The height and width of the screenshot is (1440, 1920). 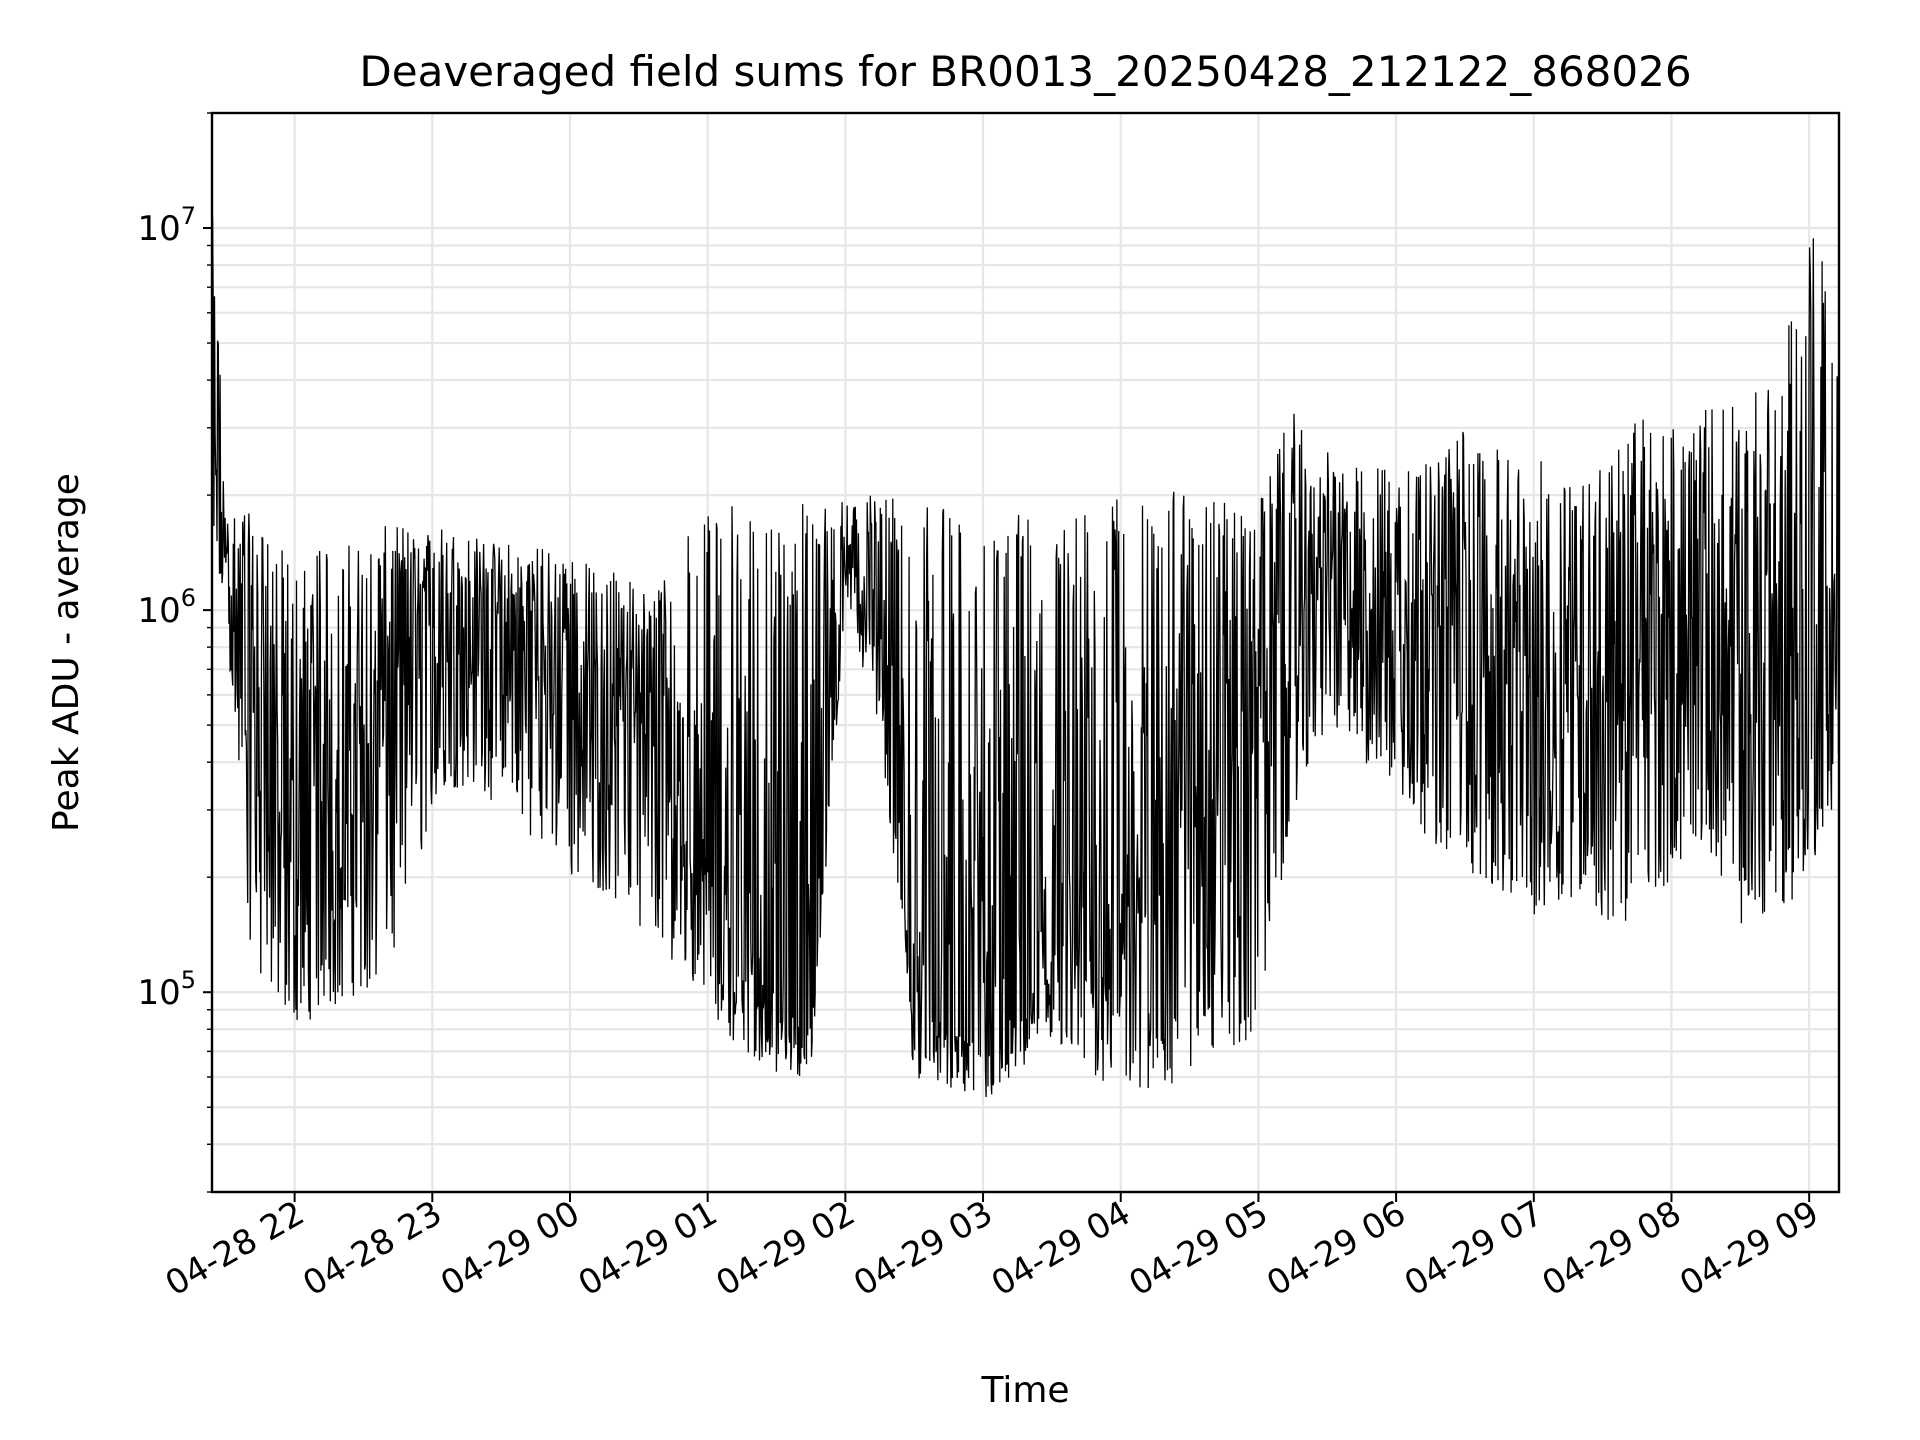 I want to click on y-tick-label: 10⁵, so click(x=166, y=989).